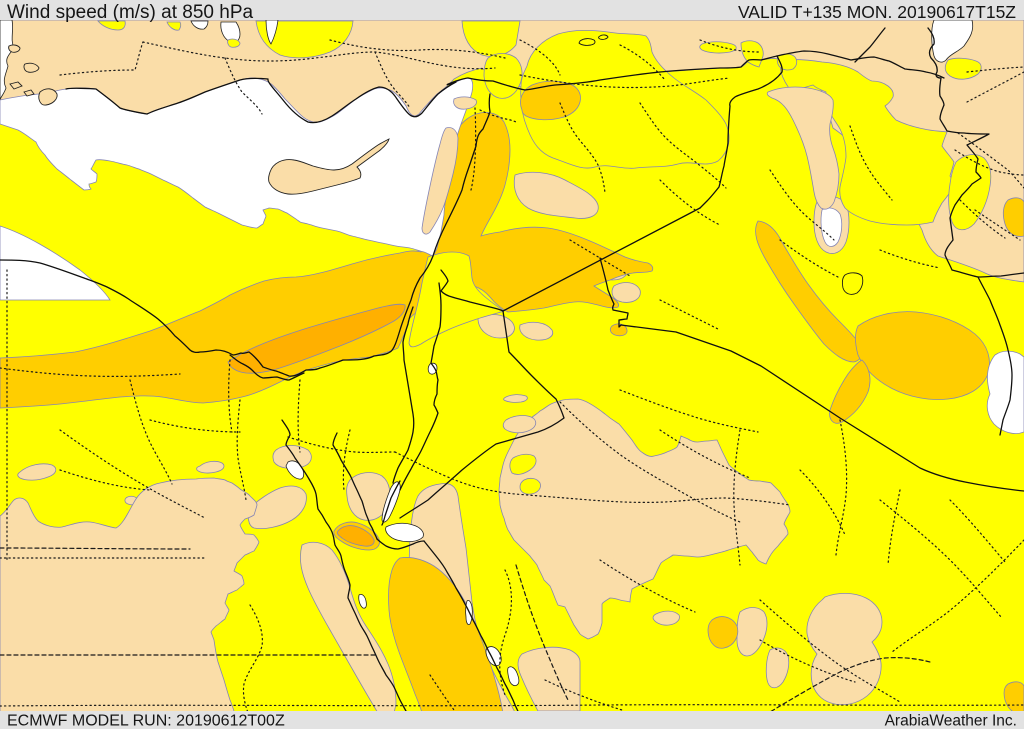  Describe the element at coordinates (877, 12) in the screenshot. I see `svg-text: VALID T+135 MON. 20190617T15Z` at that location.